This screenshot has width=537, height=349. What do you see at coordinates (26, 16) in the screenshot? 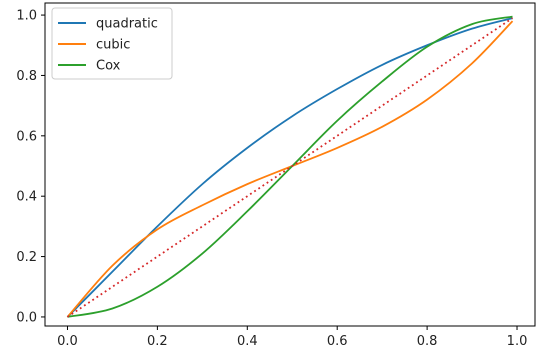
I see `y-tick-label: 1.0` at bounding box center [26, 16].